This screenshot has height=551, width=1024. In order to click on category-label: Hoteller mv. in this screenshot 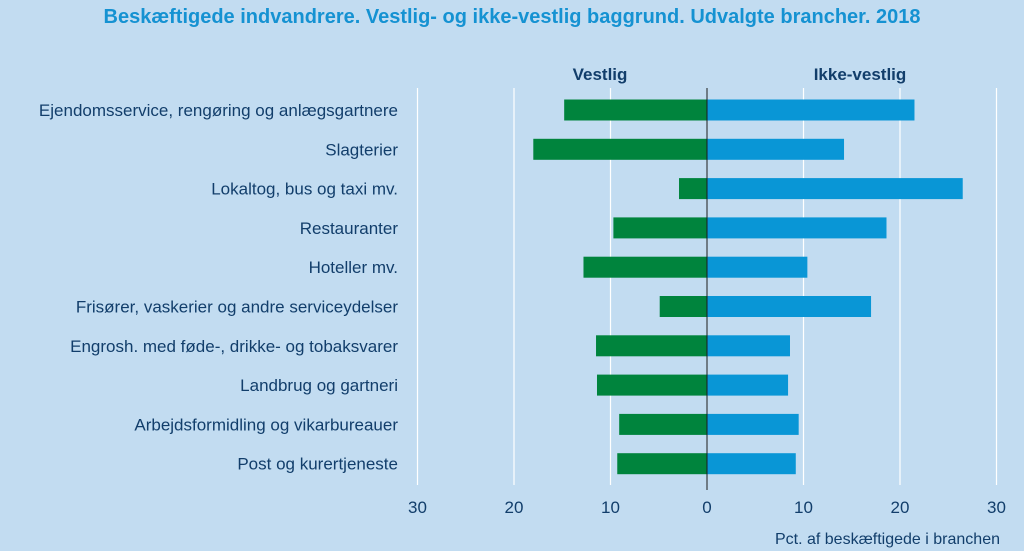, I will do `click(353, 267)`.